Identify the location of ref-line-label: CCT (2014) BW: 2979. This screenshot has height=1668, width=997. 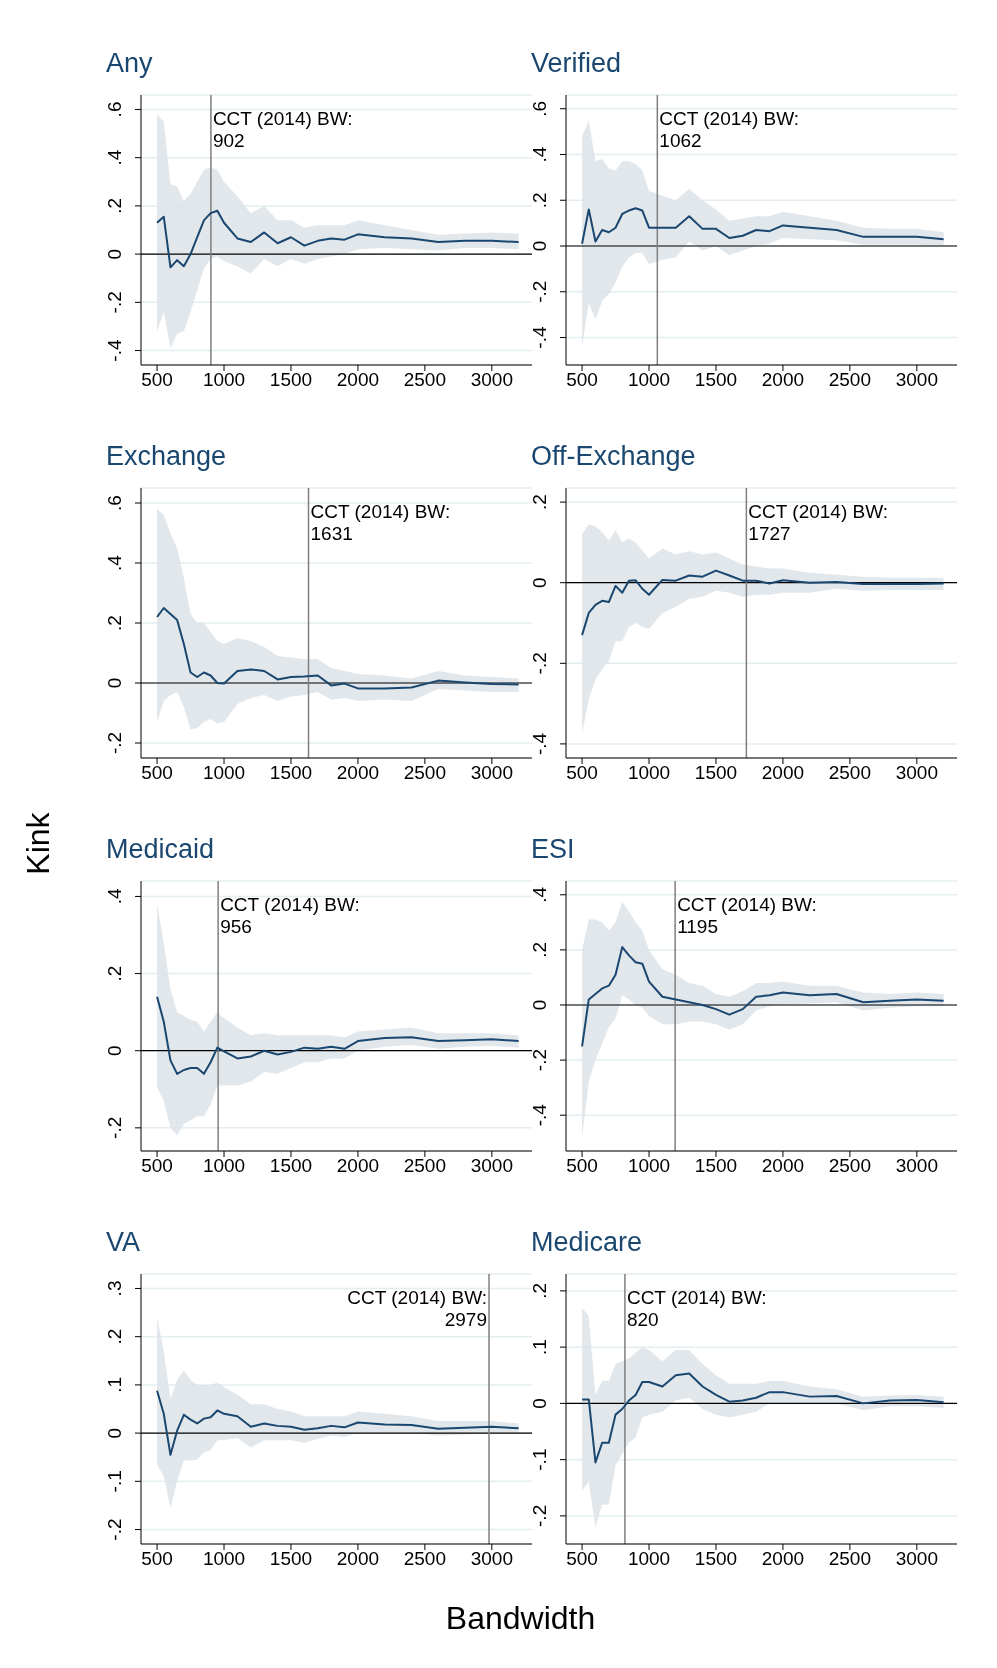
(417, 1308).